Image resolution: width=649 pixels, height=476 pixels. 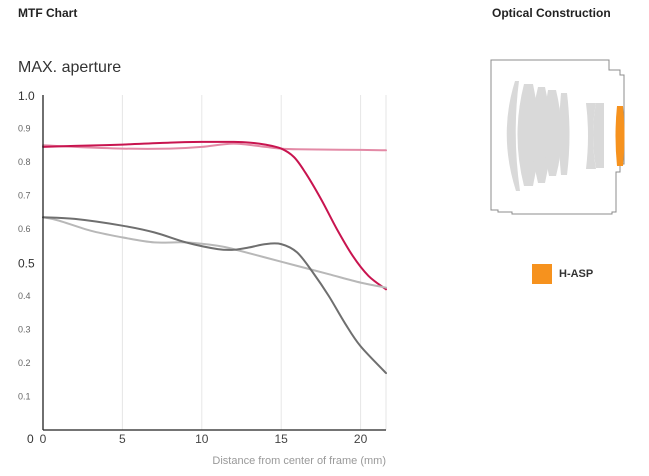 I want to click on x-tick-label: 20, so click(x=361, y=439).